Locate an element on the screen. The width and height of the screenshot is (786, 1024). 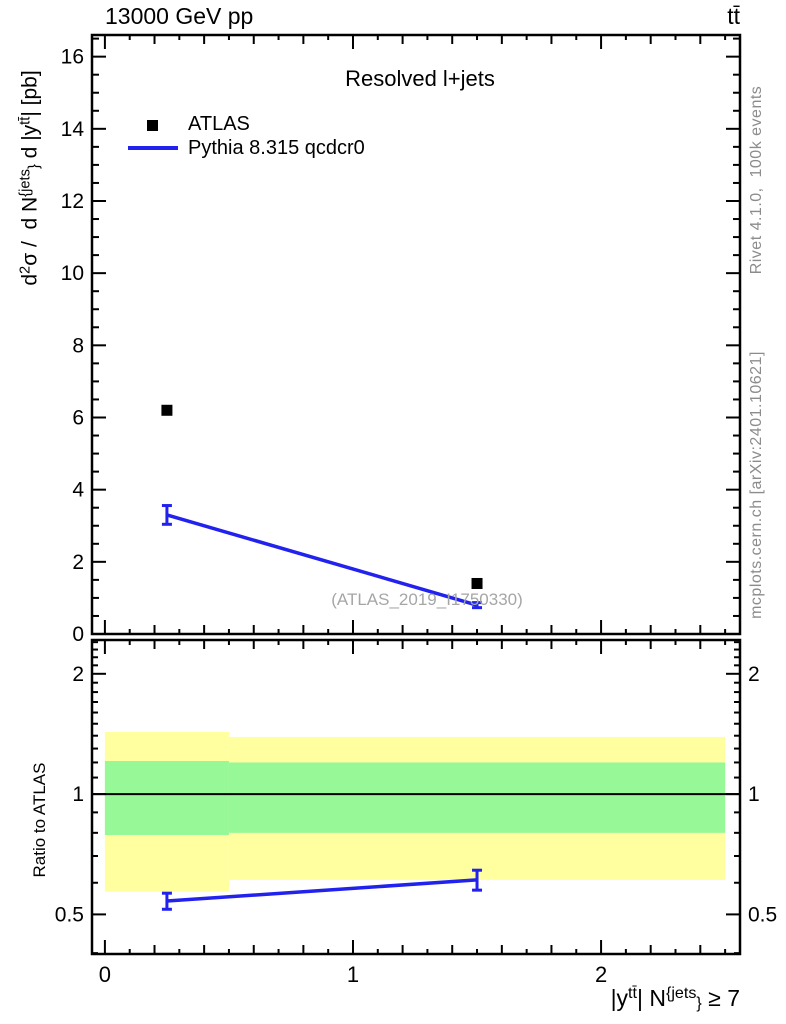
xtick-label: 2 is located at coordinates (601, 974).